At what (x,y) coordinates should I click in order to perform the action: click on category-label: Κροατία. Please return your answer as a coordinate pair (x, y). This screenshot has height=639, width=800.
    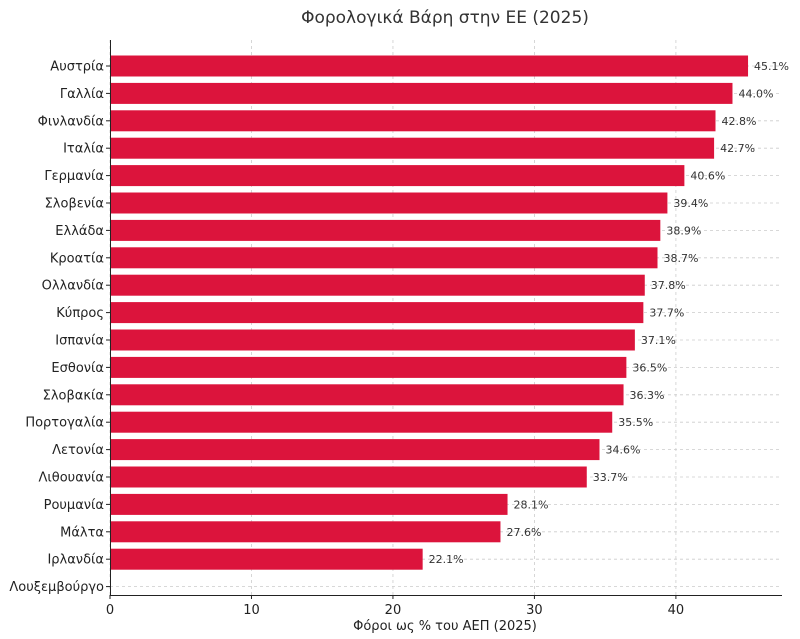
    Looking at the image, I should click on (77, 258).